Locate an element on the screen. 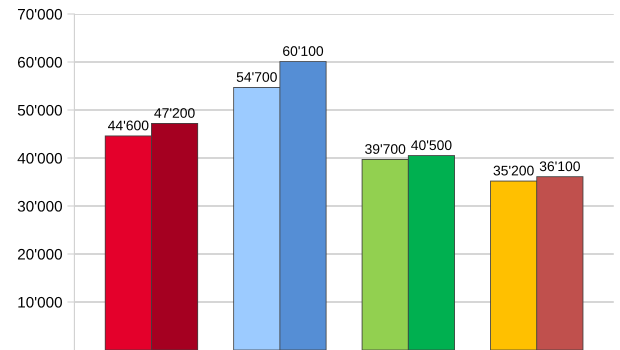  data-label: 36'100 is located at coordinates (560, 166).